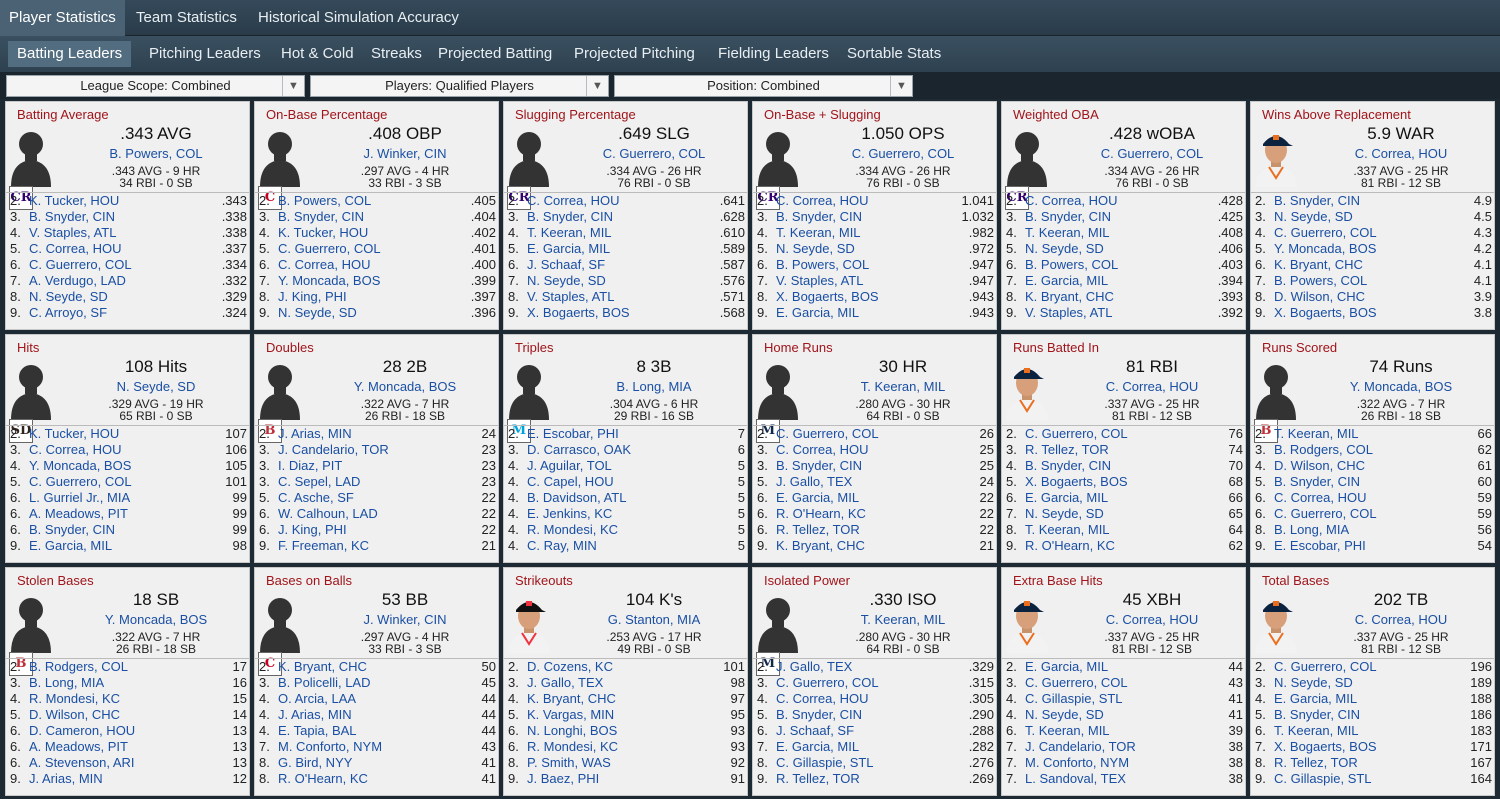  Describe the element at coordinates (31, 401) in the screenshot. I see `player-photo: SD` at that location.